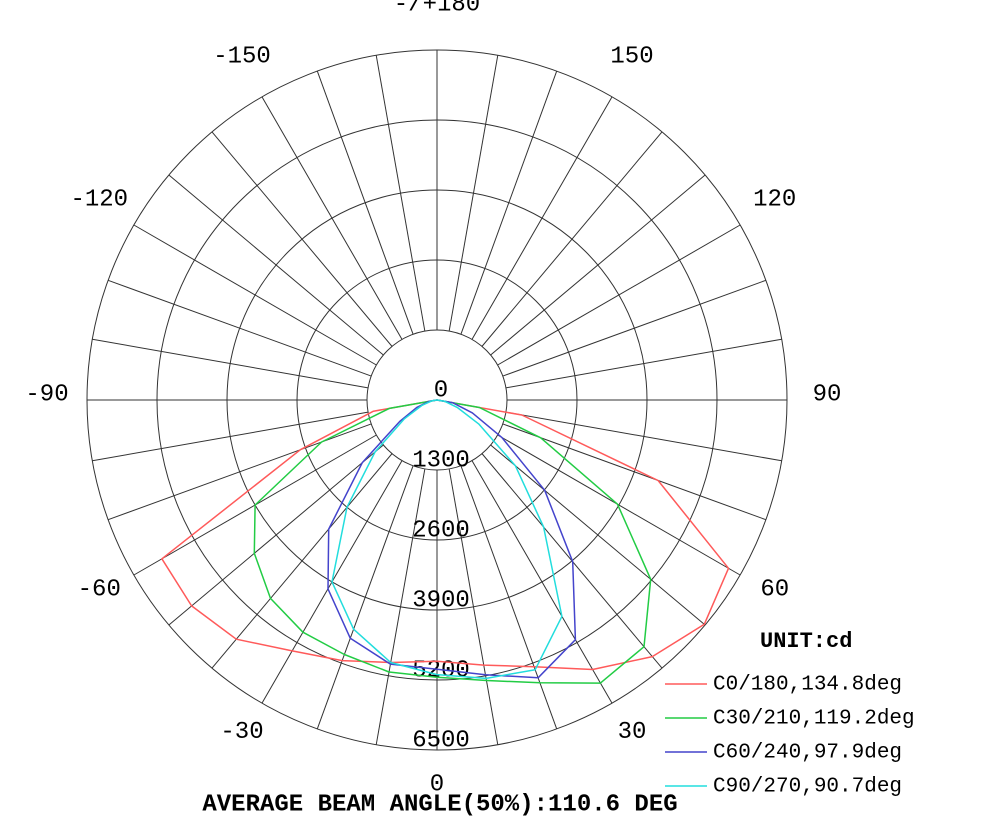 This screenshot has height=835, width=1000. What do you see at coordinates (807, 685) in the screenshot?
I see `legend-label: C0/180,134.8deg` at bounding box center [807, 685].